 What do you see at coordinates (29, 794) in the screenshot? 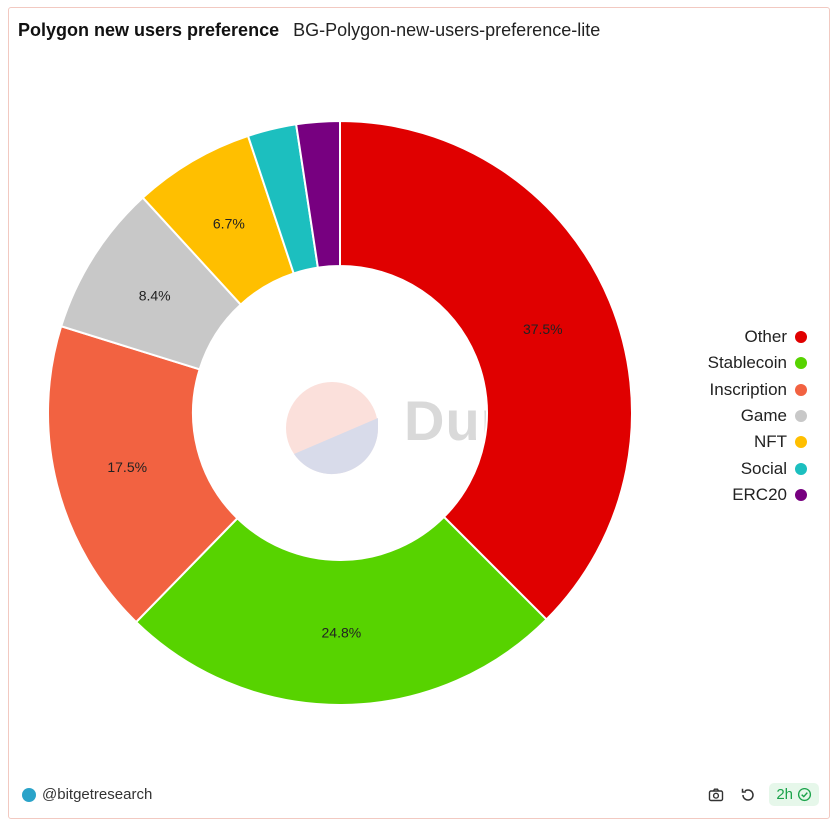
I see `avatar` at bounding box center [29, 794].